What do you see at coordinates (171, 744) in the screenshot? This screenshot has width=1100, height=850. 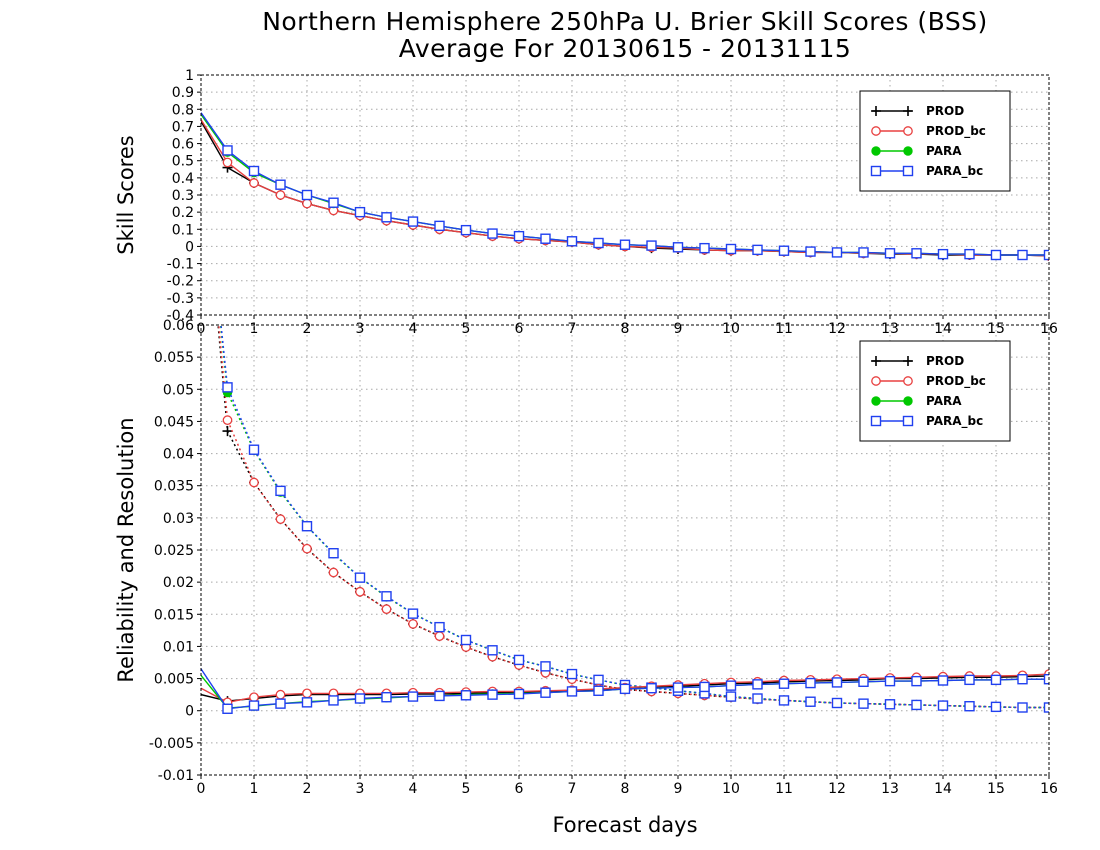 I see `y-tick-label: -0.005` at bounding box center [171, 744].